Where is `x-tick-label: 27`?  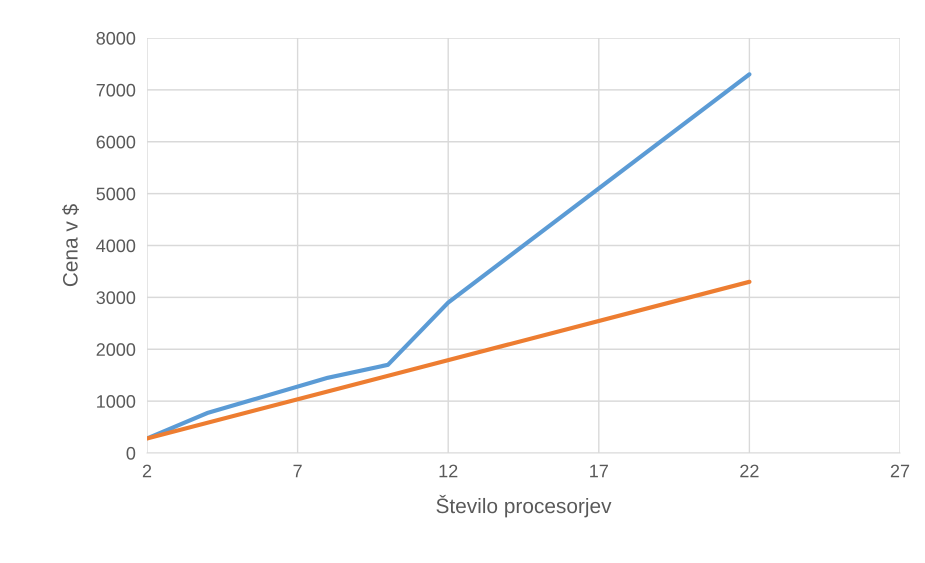
x-tick-label: 27 is located at coordinates (900, 471).